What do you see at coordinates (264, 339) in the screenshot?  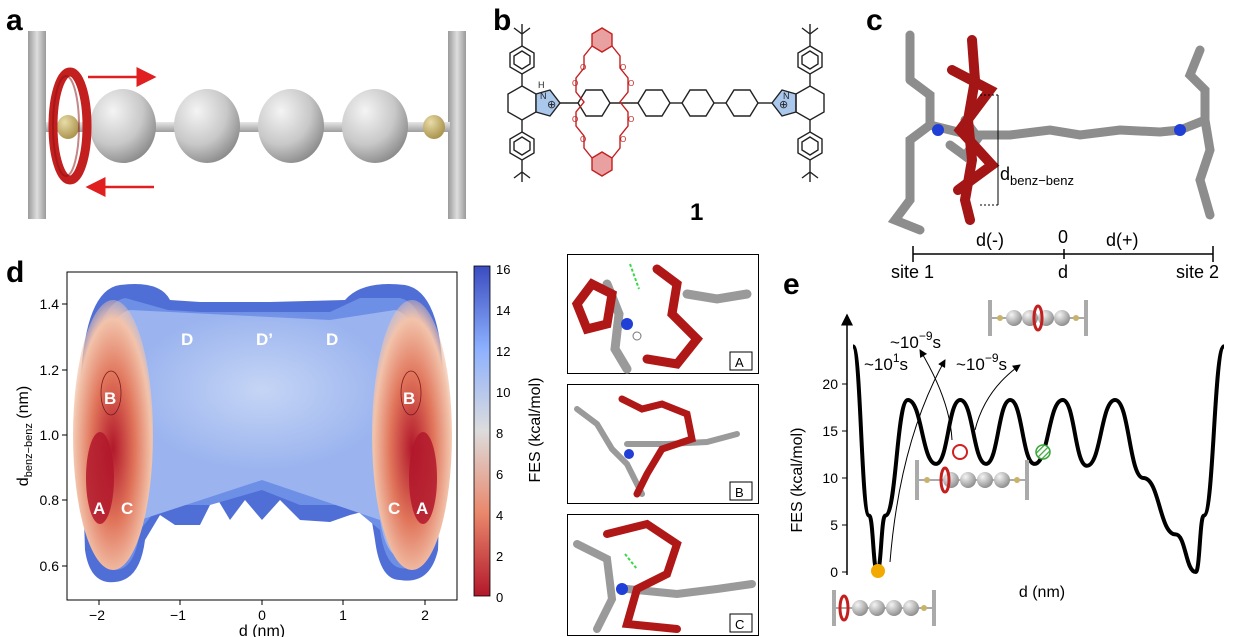 I see `region-d-prime: D’` at bounding box center [264, 339].